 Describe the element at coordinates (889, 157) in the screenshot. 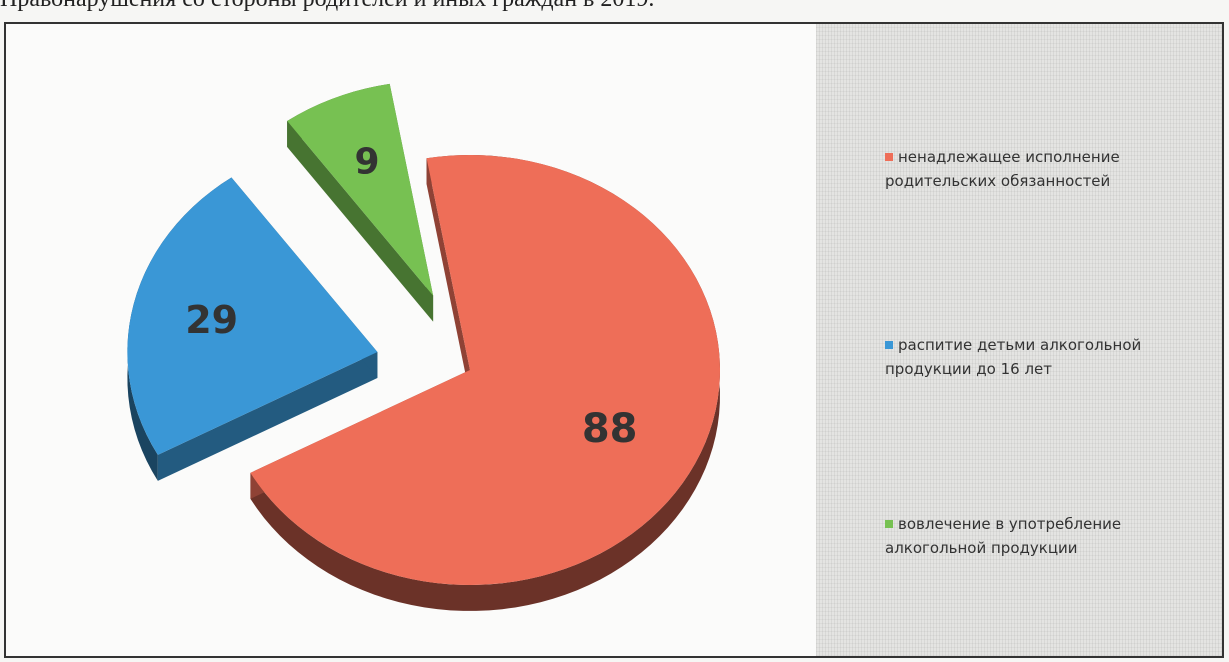

I see `legend-swatch-neglect` at that location.